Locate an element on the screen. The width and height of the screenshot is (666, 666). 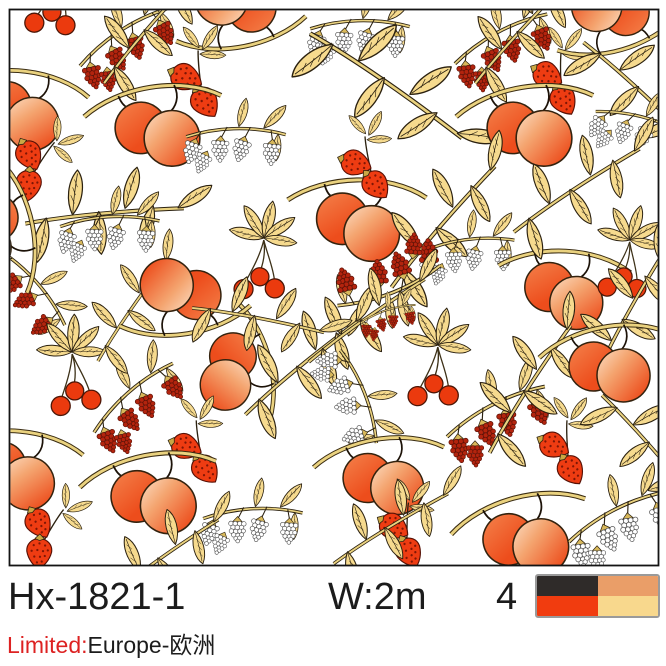
width-label: W:2m is located at coordinates (377, 597).